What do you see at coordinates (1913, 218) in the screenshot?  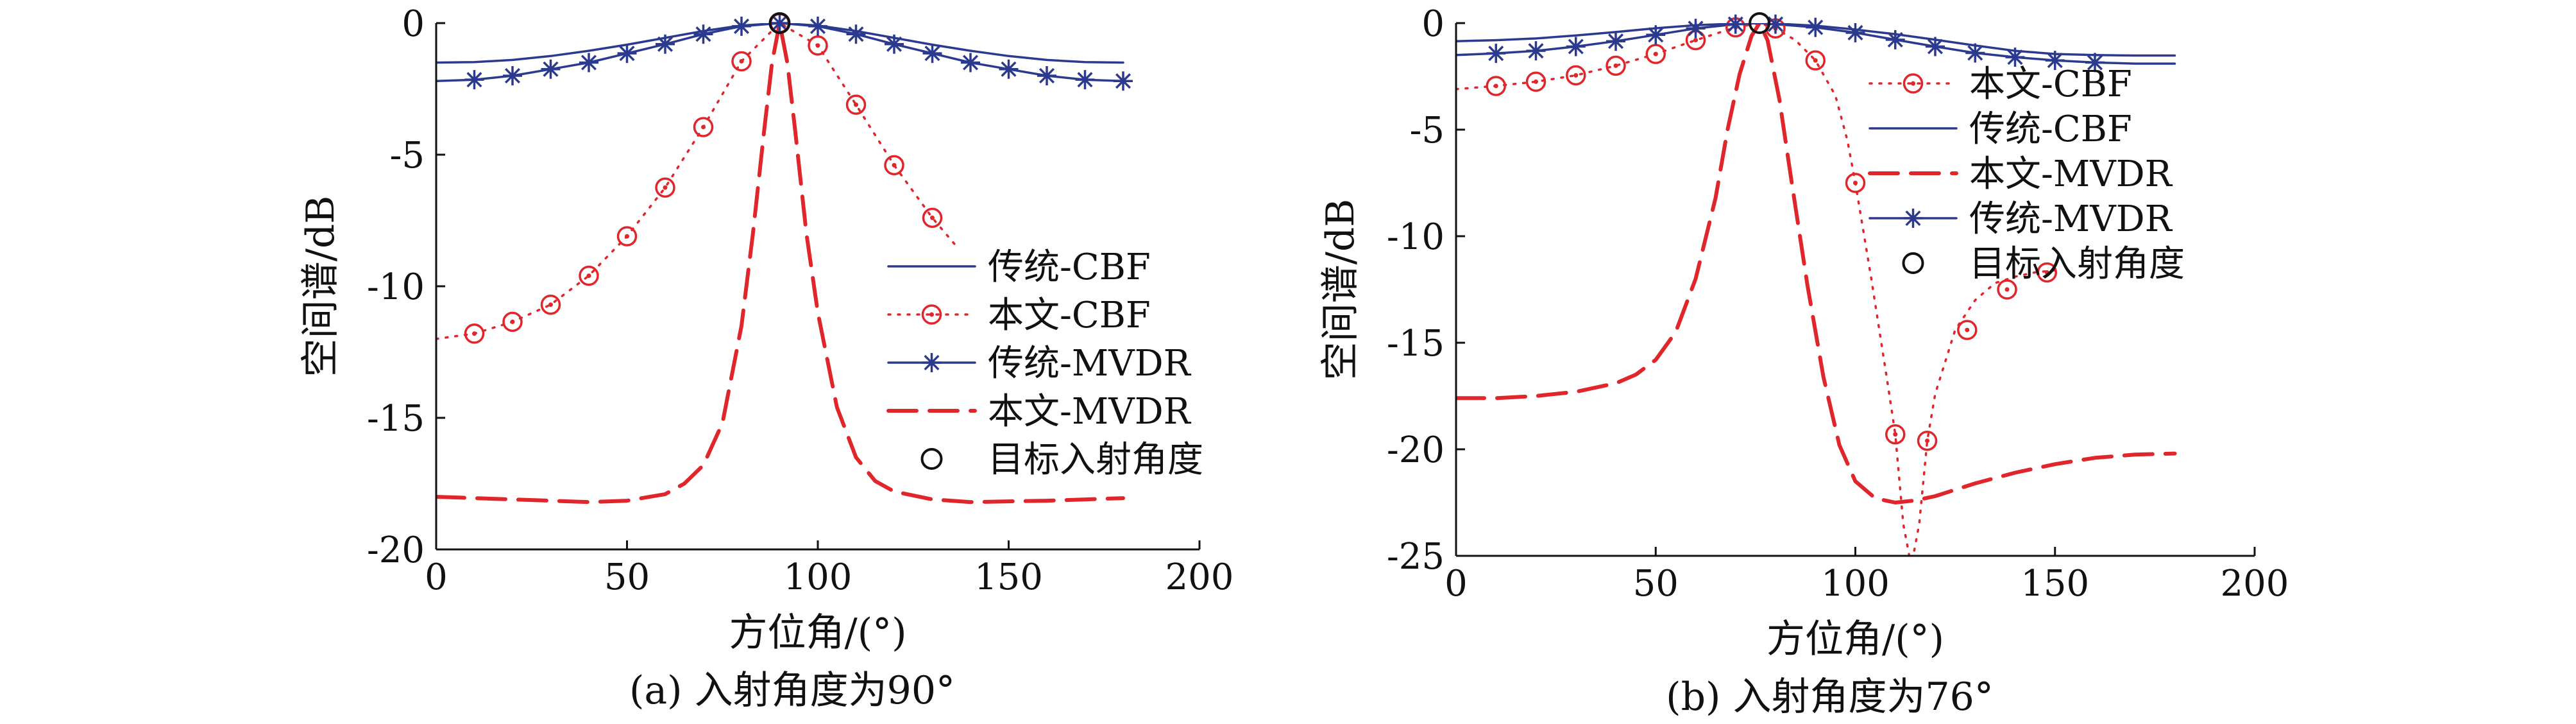 I see `legend-marker-trad_mvdr` at bounding box center [1913, 218].